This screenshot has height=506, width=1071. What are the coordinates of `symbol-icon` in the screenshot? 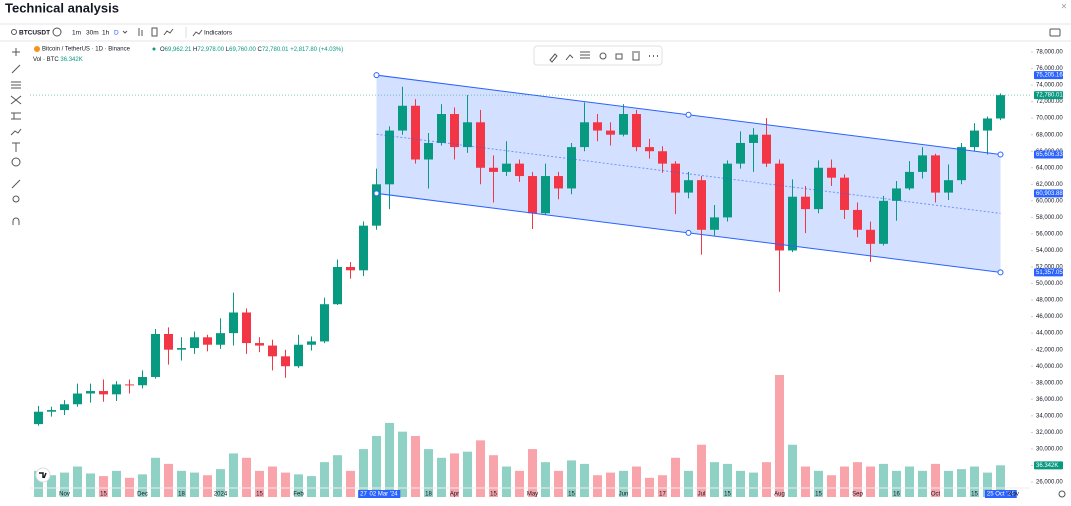 It's located at (37, 49).